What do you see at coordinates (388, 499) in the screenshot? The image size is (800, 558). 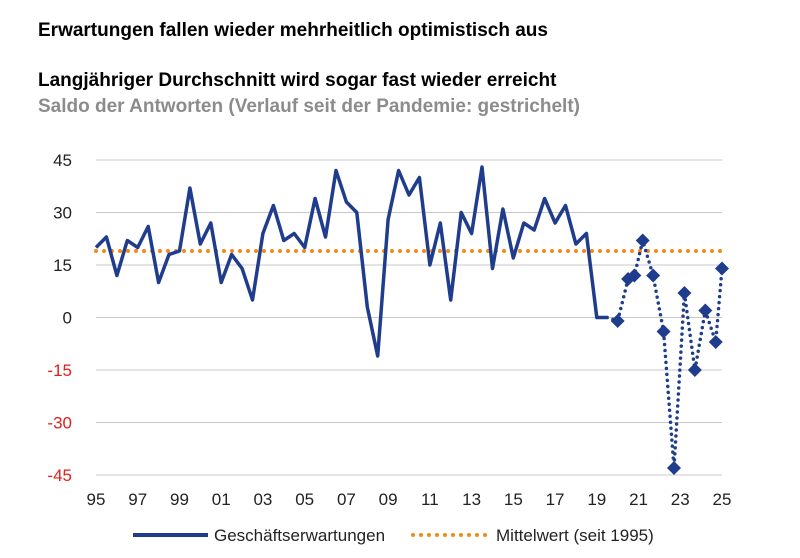 I see `x-tick-label: 09` at bounding box center [388, 499].